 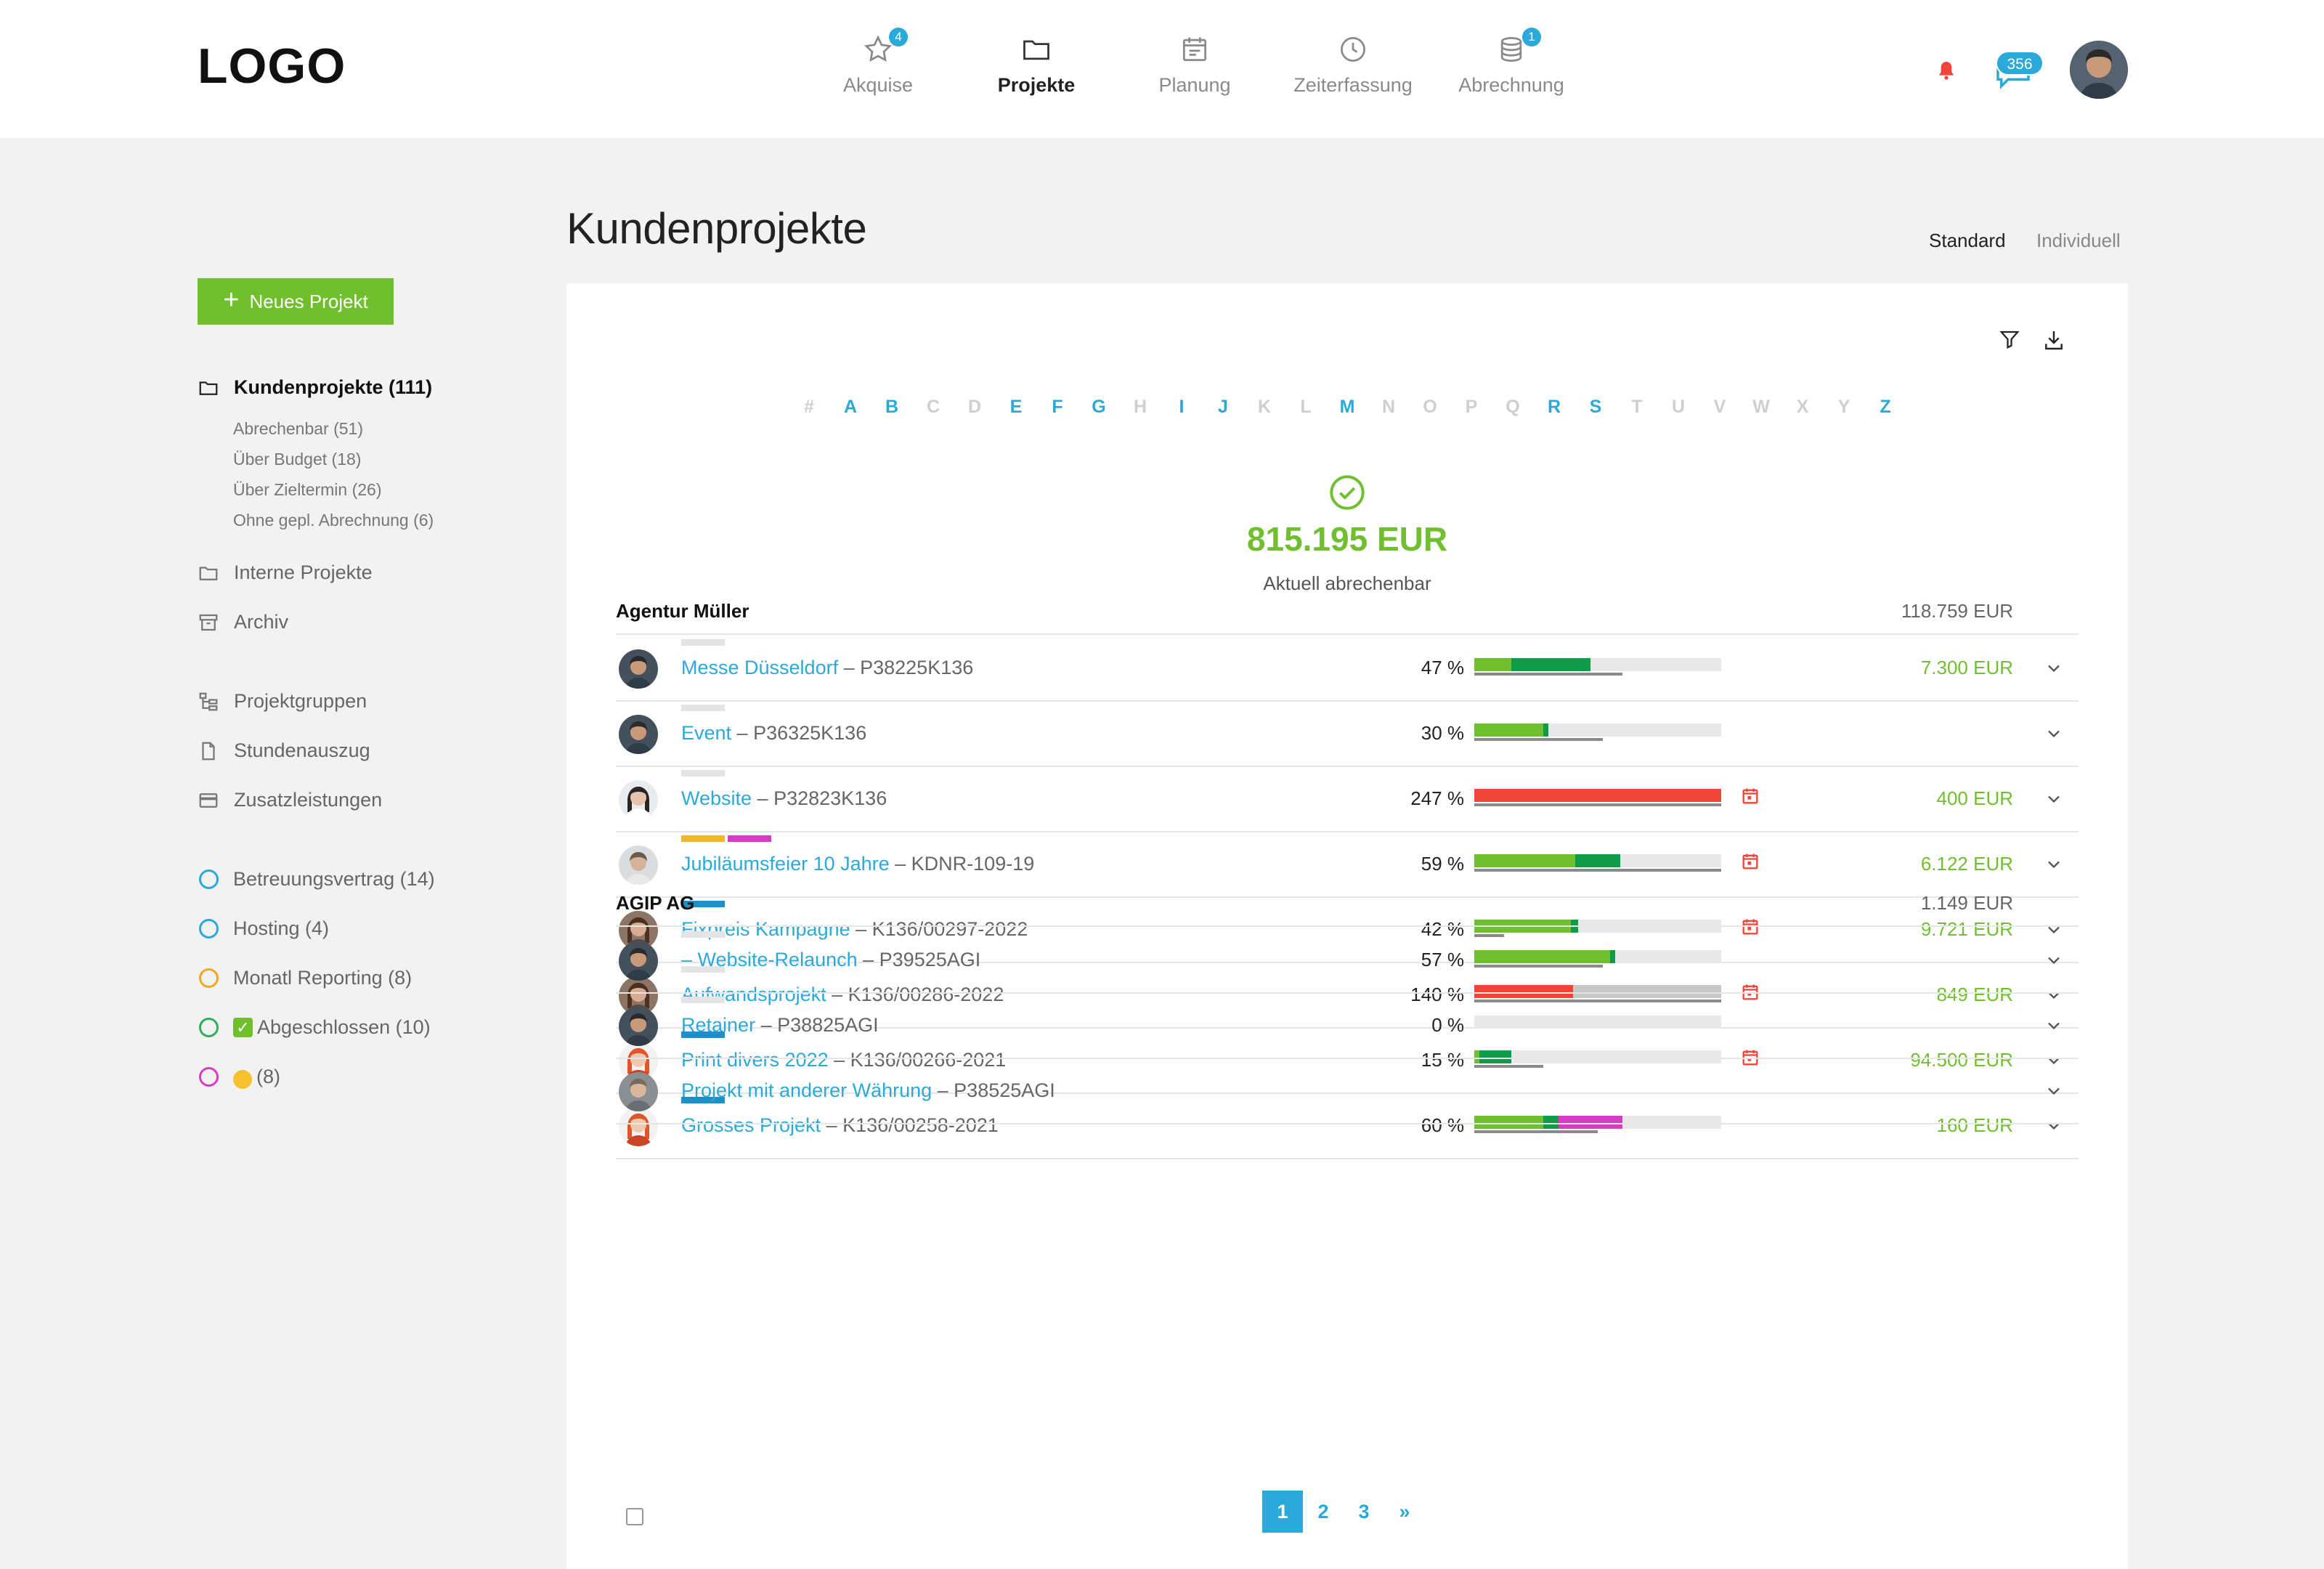 I want to click on project-link: Jubiläumsfeier 10 Jahre, so click(x=785, y=864).